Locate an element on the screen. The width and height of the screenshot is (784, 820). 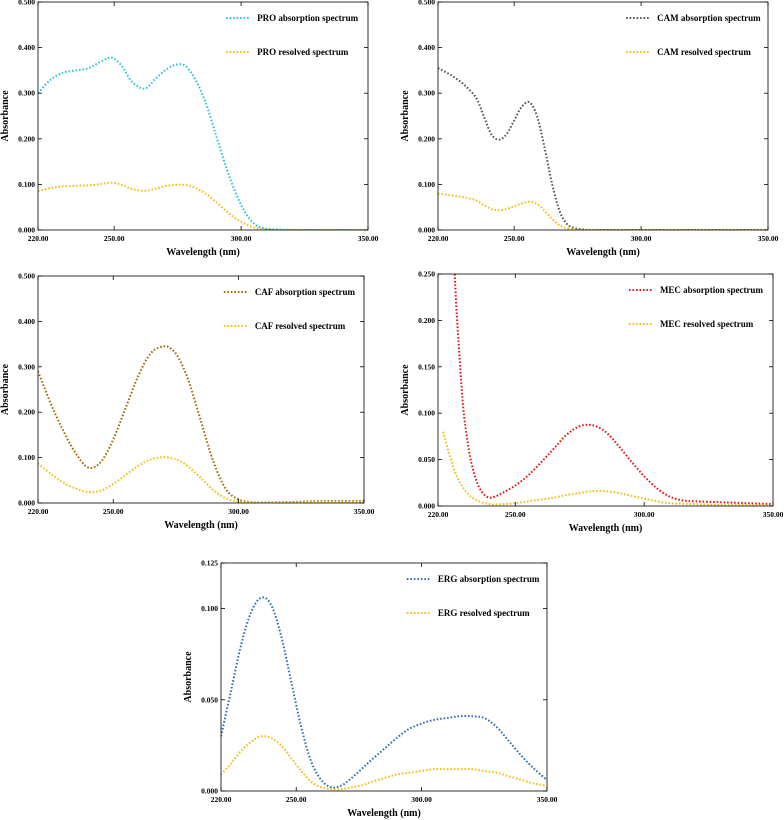
cam-ytick-label: 0.100 is located at coordinates (426, 184).